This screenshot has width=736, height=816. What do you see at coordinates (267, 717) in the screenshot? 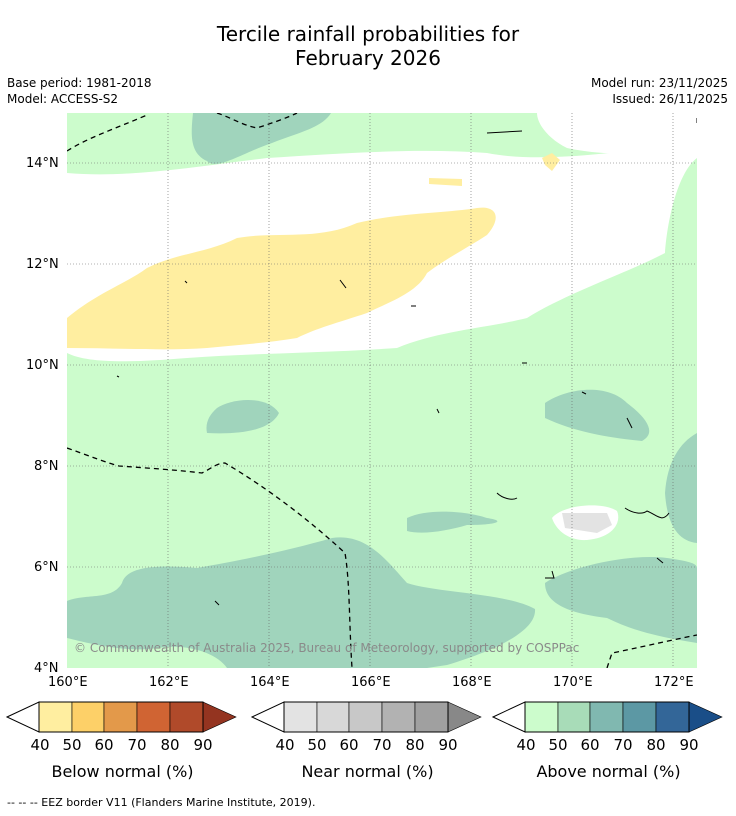
I see `cb-near-extend-low` at bounding box center [267, 717].